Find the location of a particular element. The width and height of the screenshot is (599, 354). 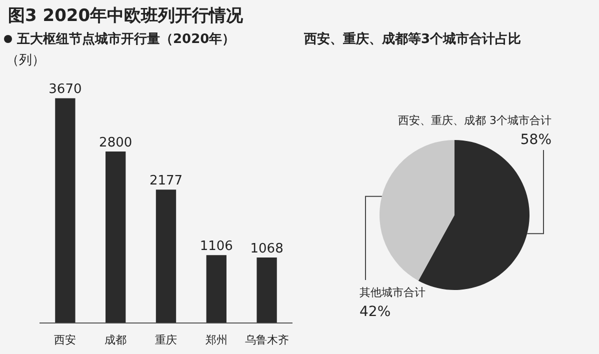

data-label: 3670 is located at coordinates (65, 90).